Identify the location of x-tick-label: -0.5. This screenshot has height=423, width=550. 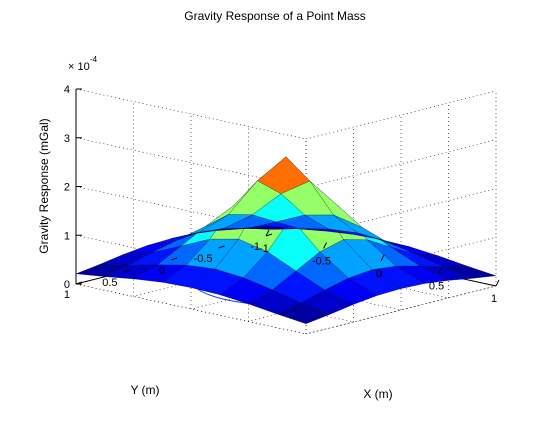
(321, 262).